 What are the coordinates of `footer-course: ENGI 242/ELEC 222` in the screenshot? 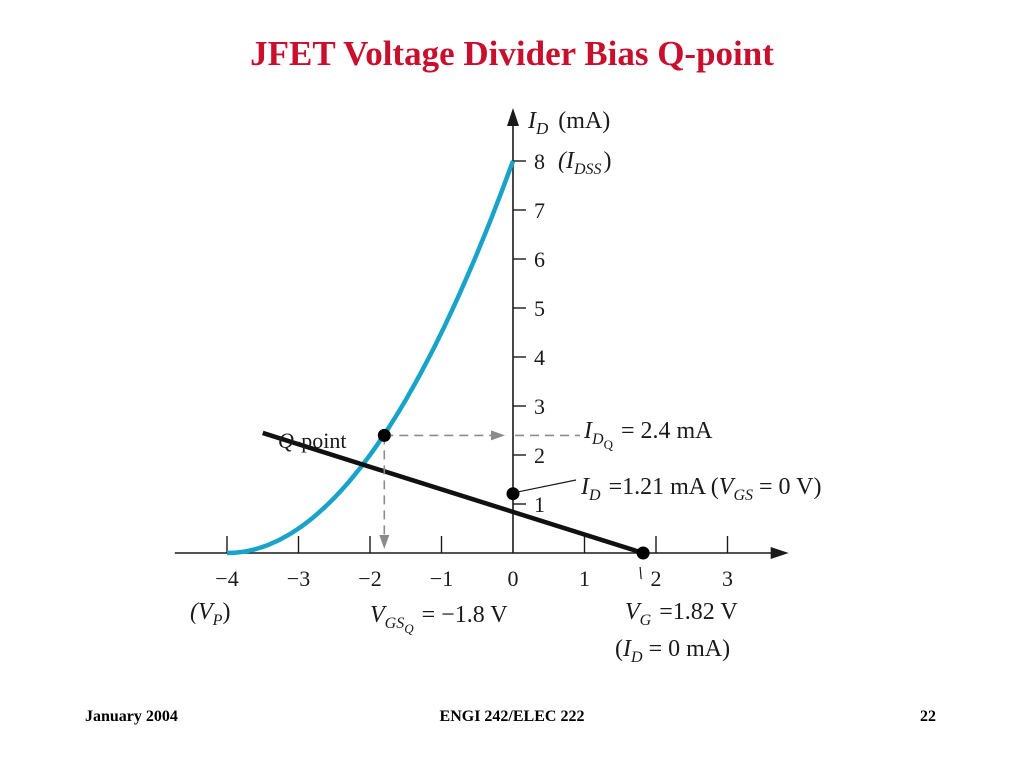 It's located at (512, 716).